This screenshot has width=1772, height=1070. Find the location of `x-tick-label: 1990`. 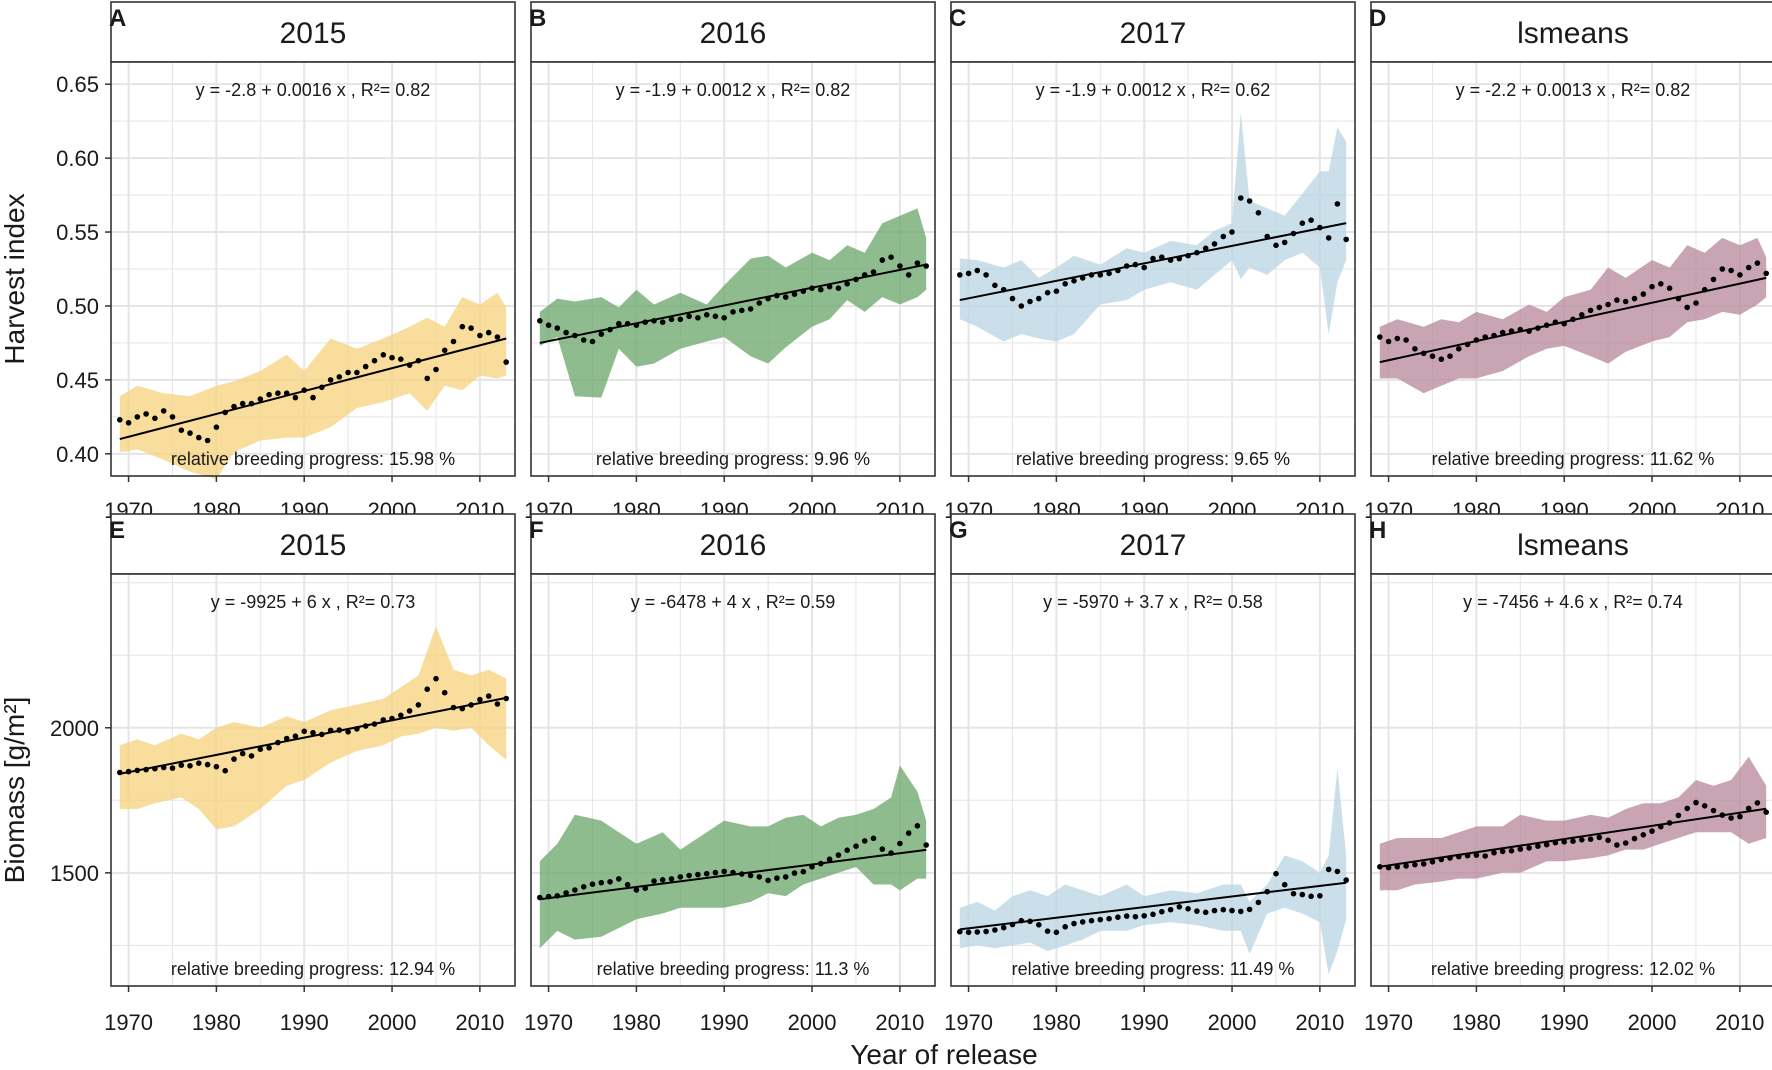

x-tick-label: 1990 is located at coordinates (724, 1022).